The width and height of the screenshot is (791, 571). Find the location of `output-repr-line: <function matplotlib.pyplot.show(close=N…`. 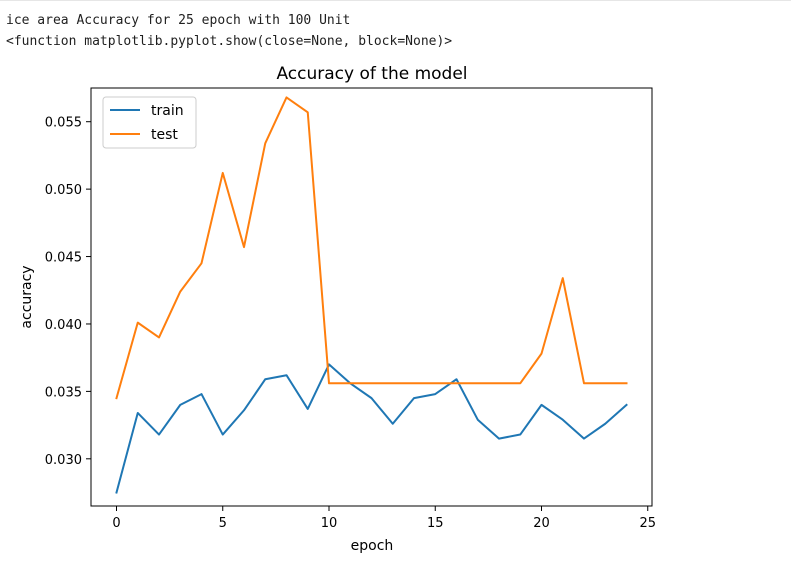

output-repr-line: <function matplotlib.pyplot.show(close=N… is located at coordinates (229, 41).